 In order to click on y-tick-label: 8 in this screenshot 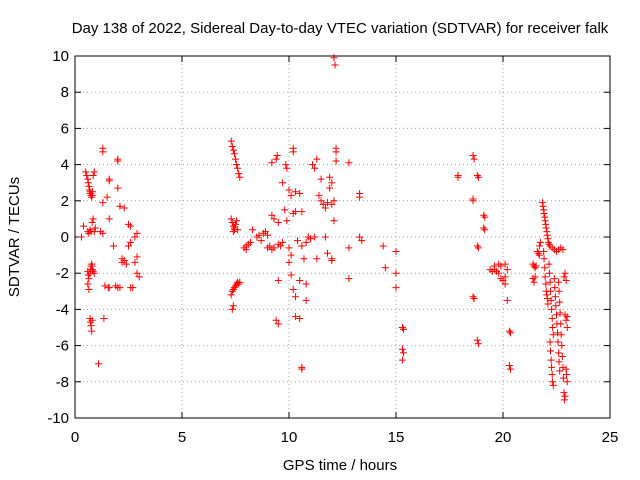, I will do `click(65, 92)`.